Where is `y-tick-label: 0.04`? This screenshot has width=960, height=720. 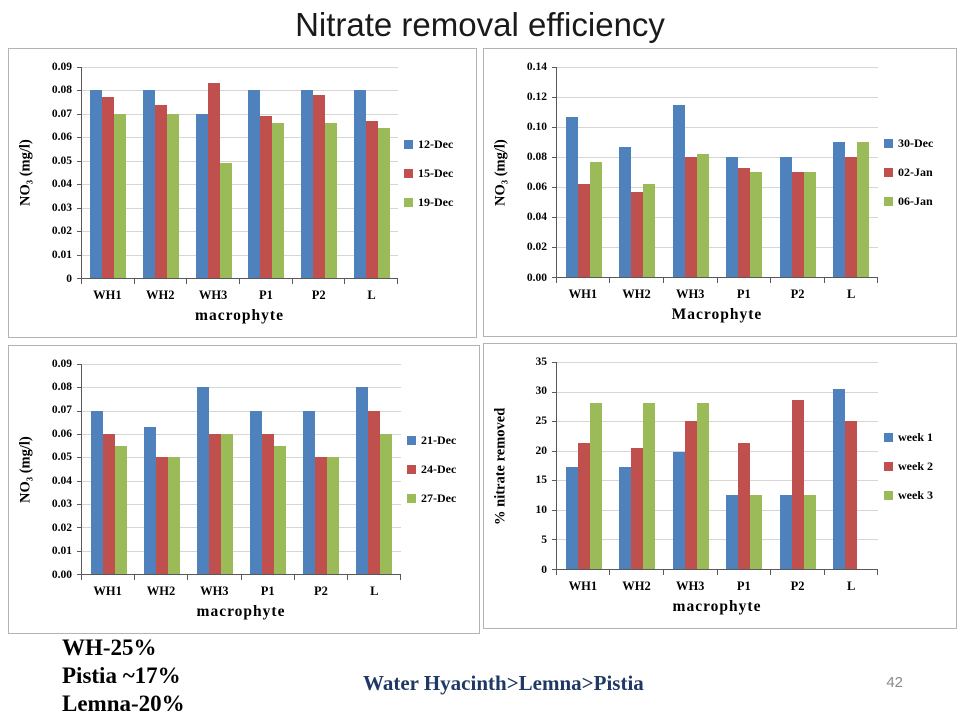
y-tick-label: 0.04 is located at coordinates (61, 480).